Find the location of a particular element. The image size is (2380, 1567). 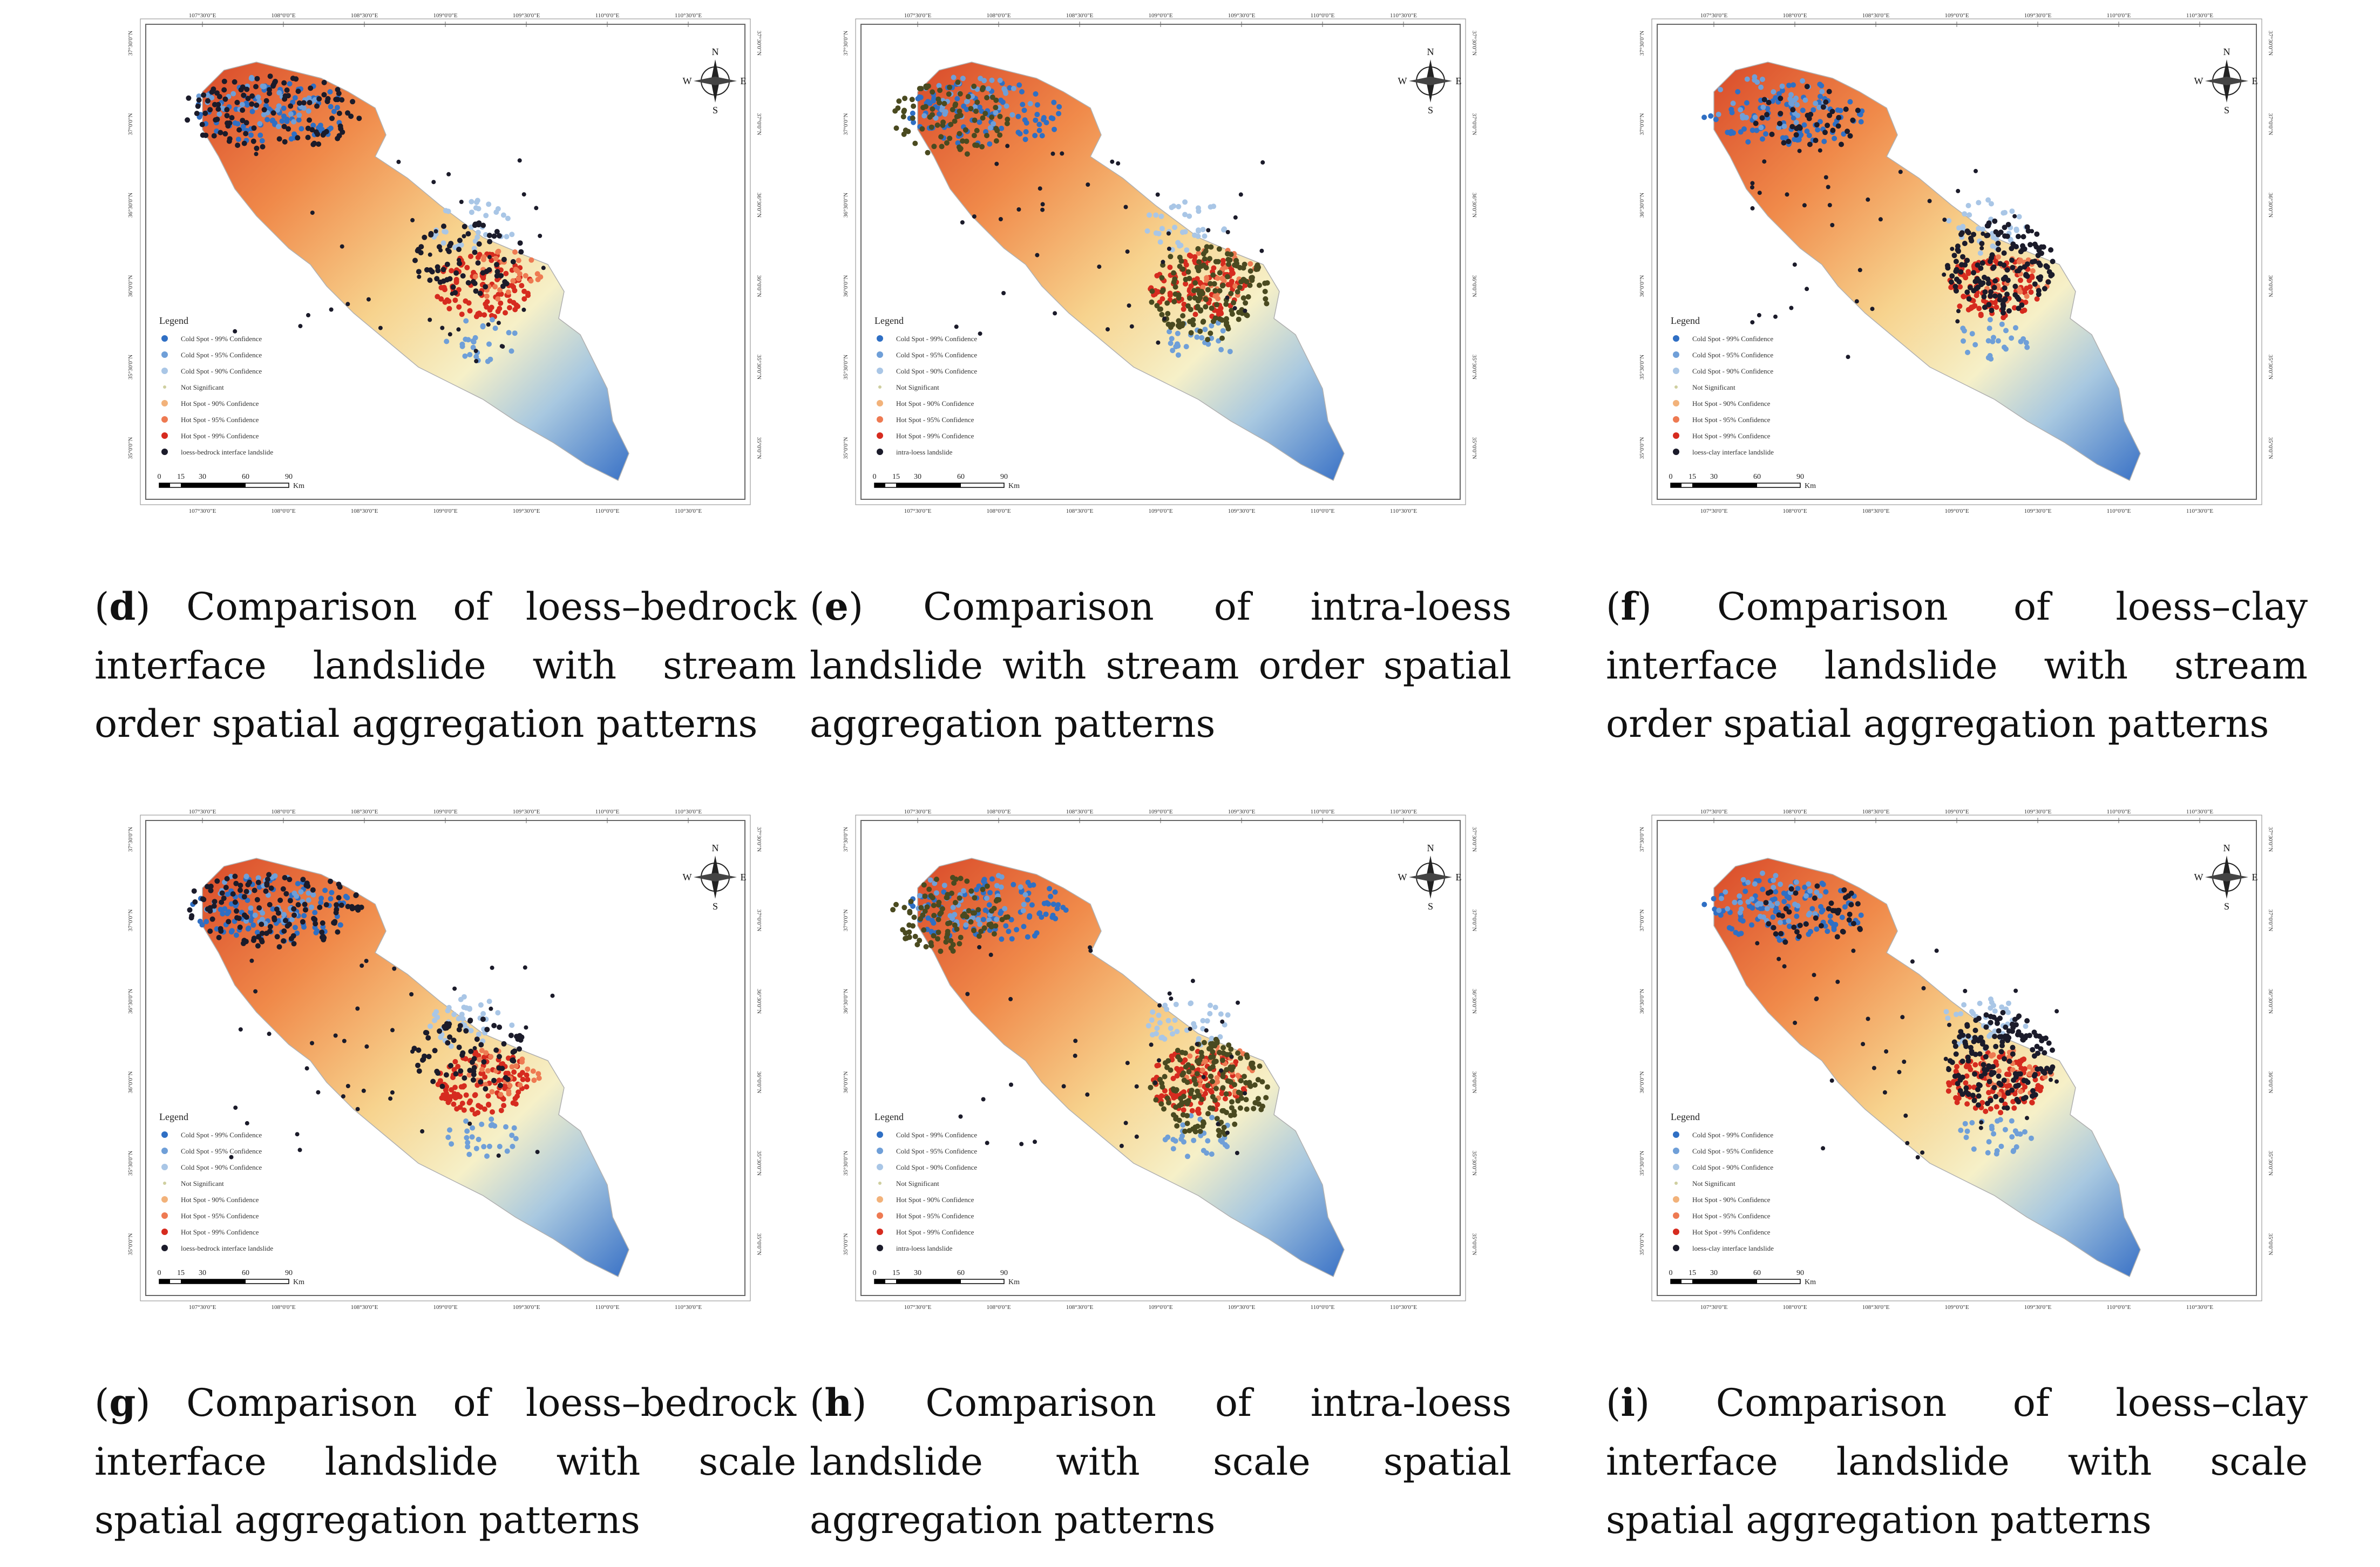

lon-label-top: 110°0'0"E is located at coordinates (607, 15).